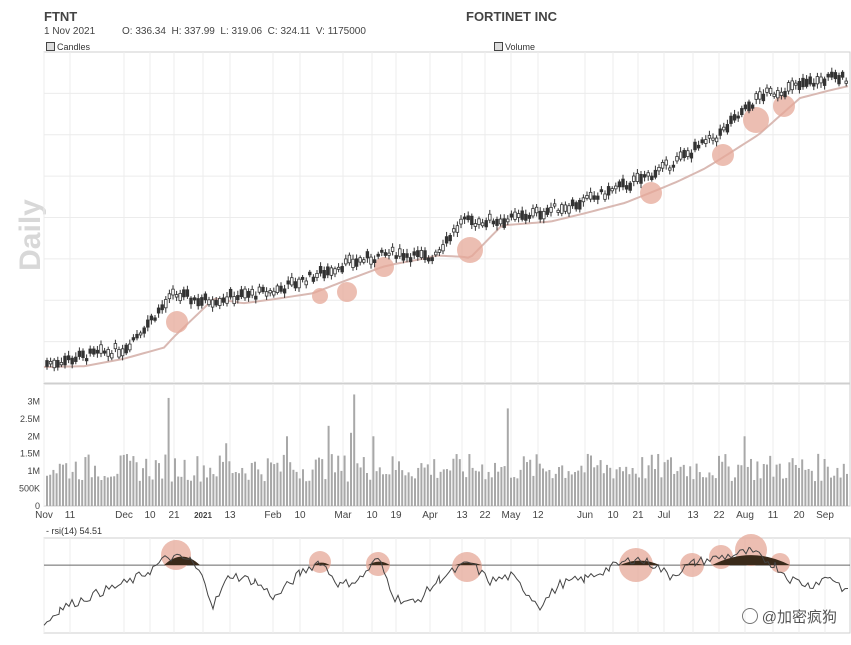 The image size is (851, 645). What do you see at coordinates (124, 515) in the screenshot?
I see `x-tick-label: Dec` at bounding box center [124, 515].